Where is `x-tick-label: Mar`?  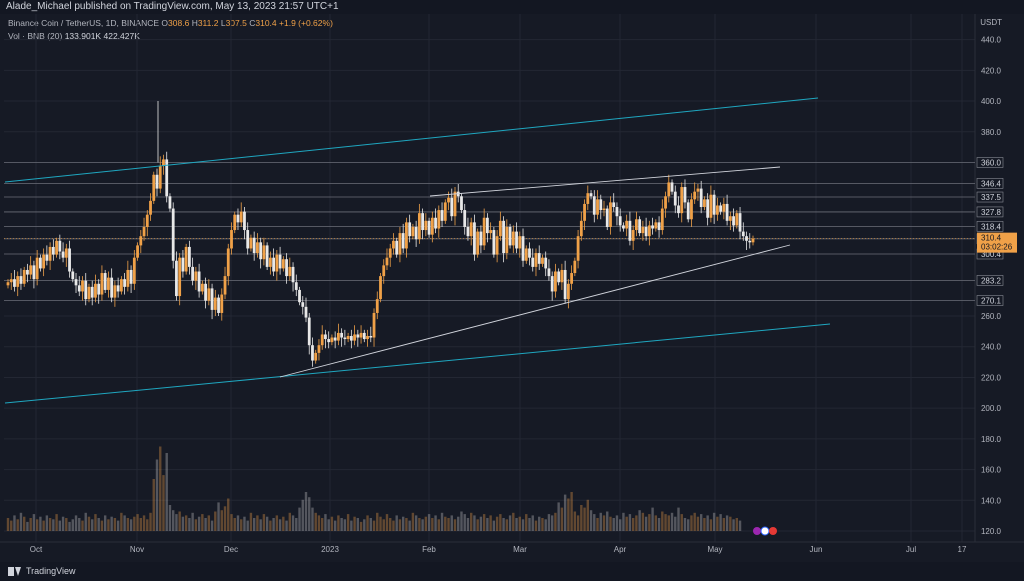 x-tick-label: Mar is located at coordinates (520, 549).